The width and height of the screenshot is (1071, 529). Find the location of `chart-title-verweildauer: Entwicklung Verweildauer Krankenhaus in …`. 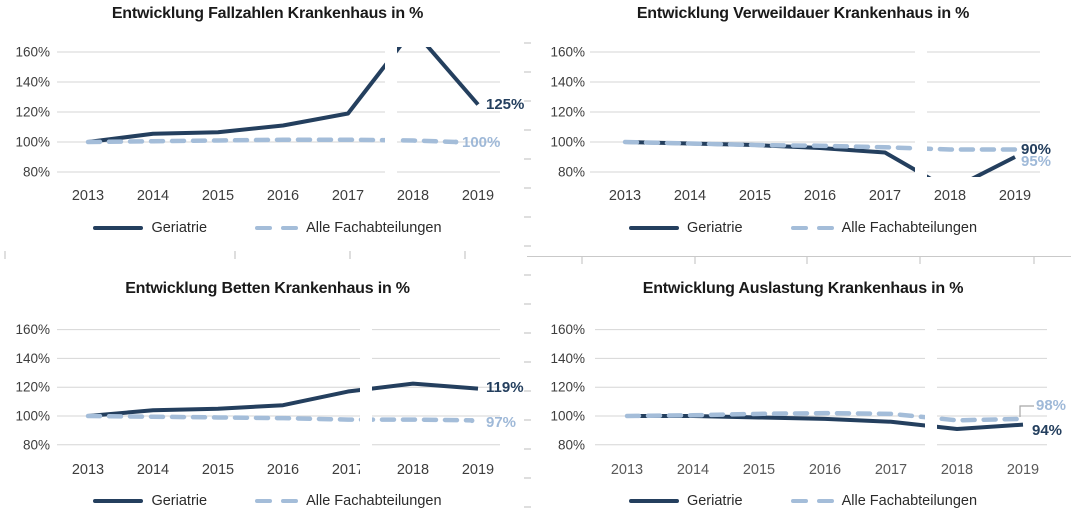

chart-title-verweildauer: Entwicklung Verweildauer Krankenhaus in … is located at coordinates (803, 13).